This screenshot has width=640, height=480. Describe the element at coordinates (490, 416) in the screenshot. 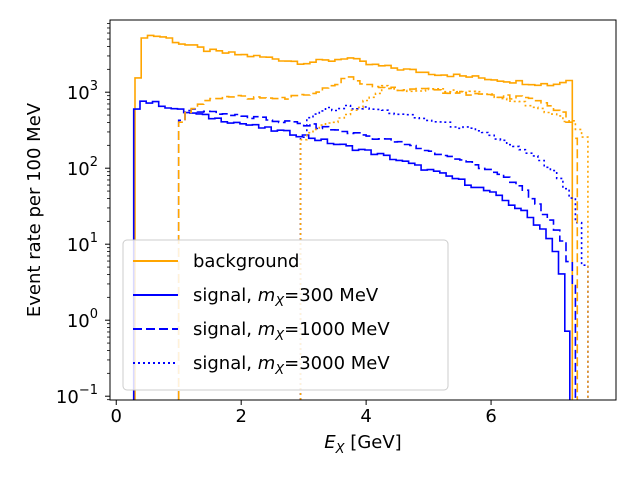

I see `x-tick-label: 6` at that location.